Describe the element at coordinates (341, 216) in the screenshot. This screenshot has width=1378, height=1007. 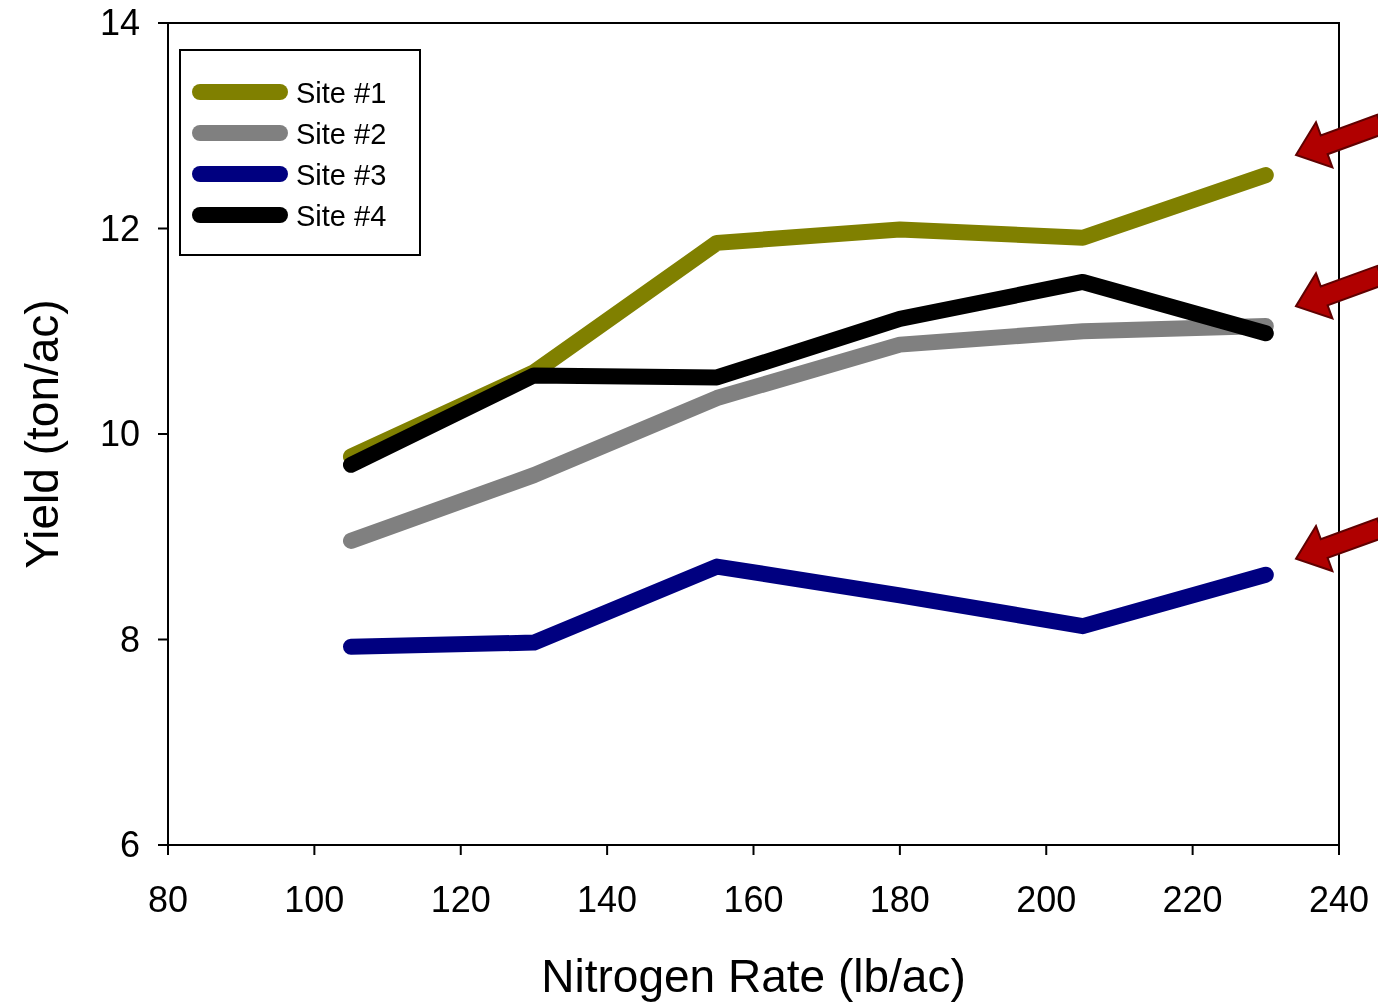
I see `legend-label: Site #4` at that location.